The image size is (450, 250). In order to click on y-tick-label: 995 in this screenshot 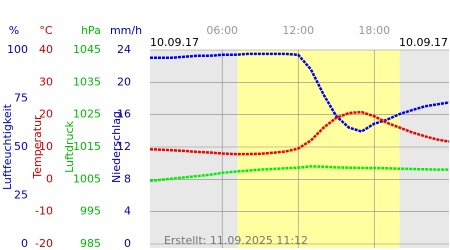, I will do `click(90, 211)`.